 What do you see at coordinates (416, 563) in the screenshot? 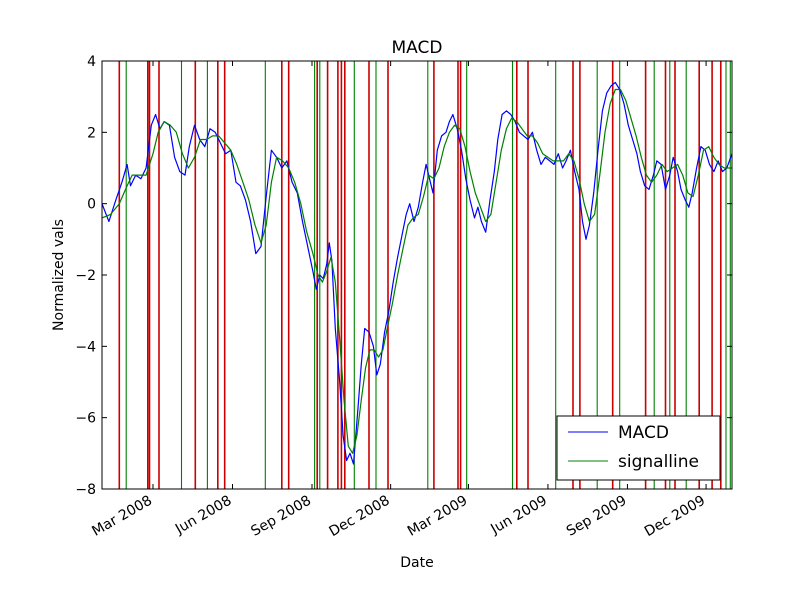
I see `x-axis-title: Date` at bounding box center [416, 563].